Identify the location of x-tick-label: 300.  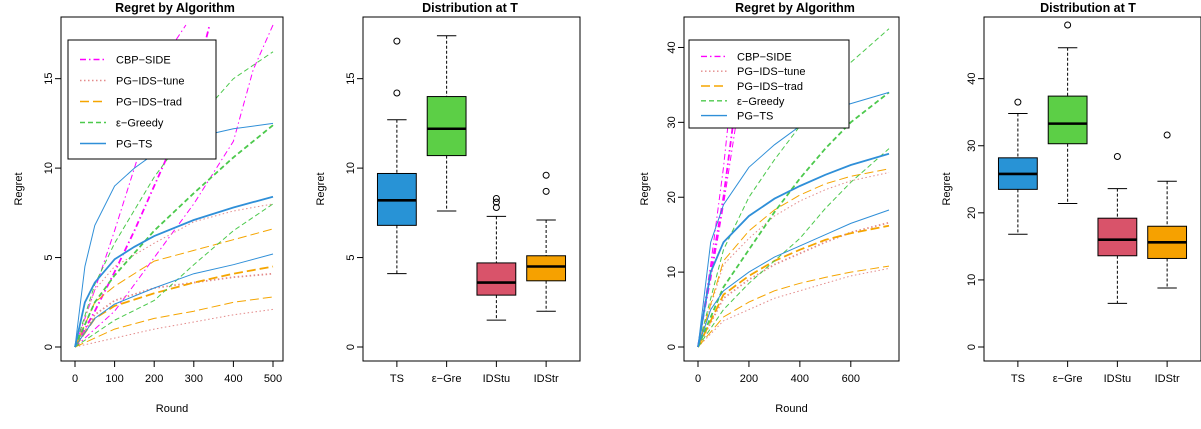
(194, 379).